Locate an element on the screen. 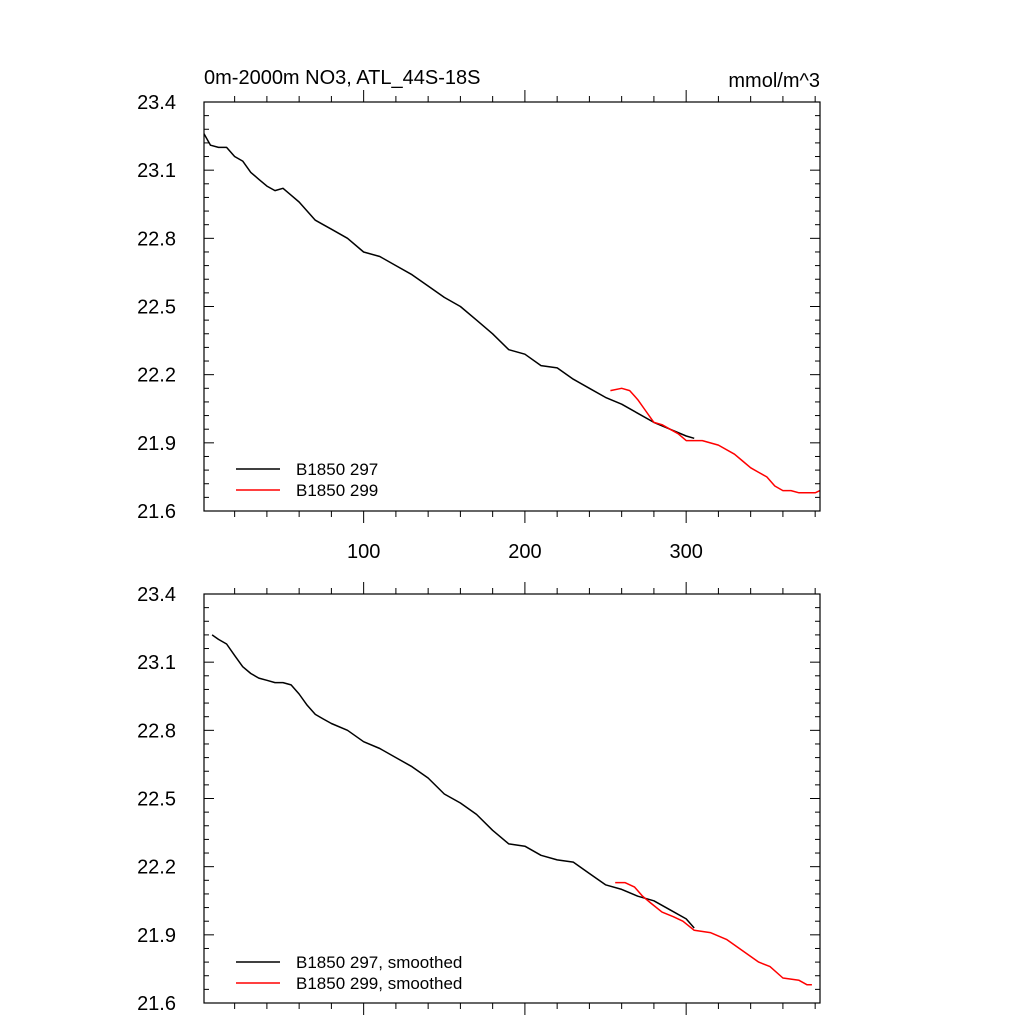 This screenshot has width=1024, height=1024. top-y-tick-label: 23.1 is located at coordinates (156, 171).